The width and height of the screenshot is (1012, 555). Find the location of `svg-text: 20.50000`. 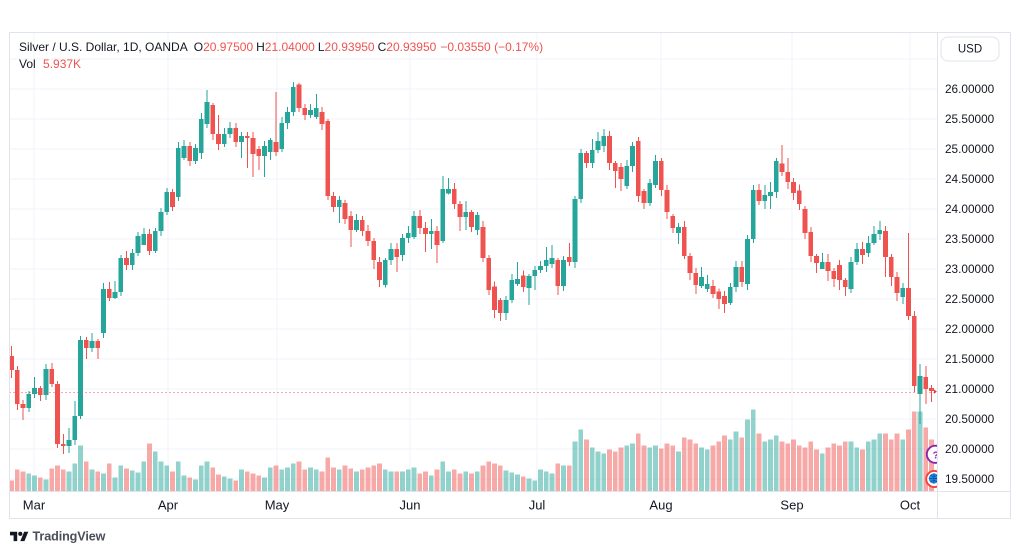

svg-text: 20.50000 is located at coordinates (970, 419).